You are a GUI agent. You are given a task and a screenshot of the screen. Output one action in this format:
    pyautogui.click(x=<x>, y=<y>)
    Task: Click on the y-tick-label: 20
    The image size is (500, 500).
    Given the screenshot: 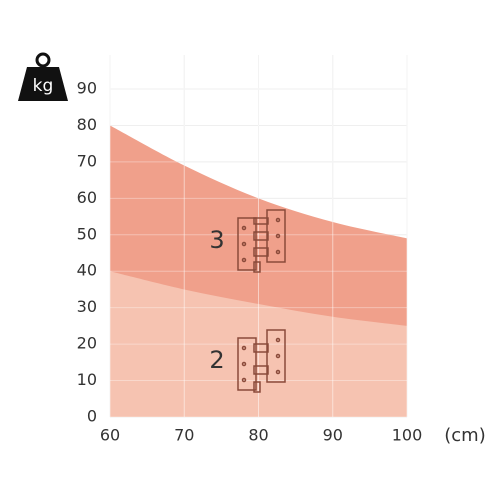 What is the action you would take?
    pyautogui.click(x=87, y=343)
    